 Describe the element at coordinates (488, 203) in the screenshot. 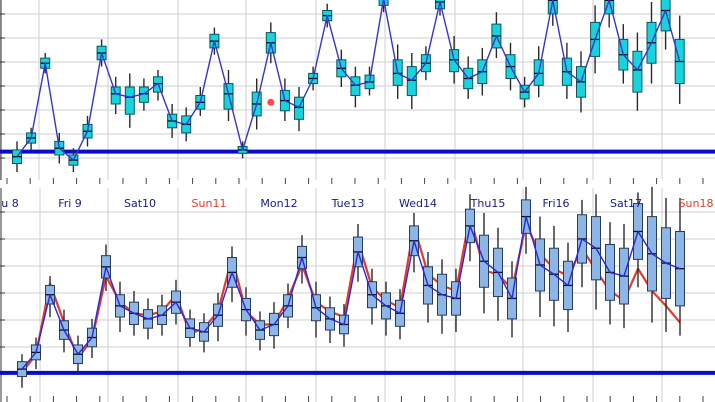

I see `x-tick-label: Thu15` at that location.